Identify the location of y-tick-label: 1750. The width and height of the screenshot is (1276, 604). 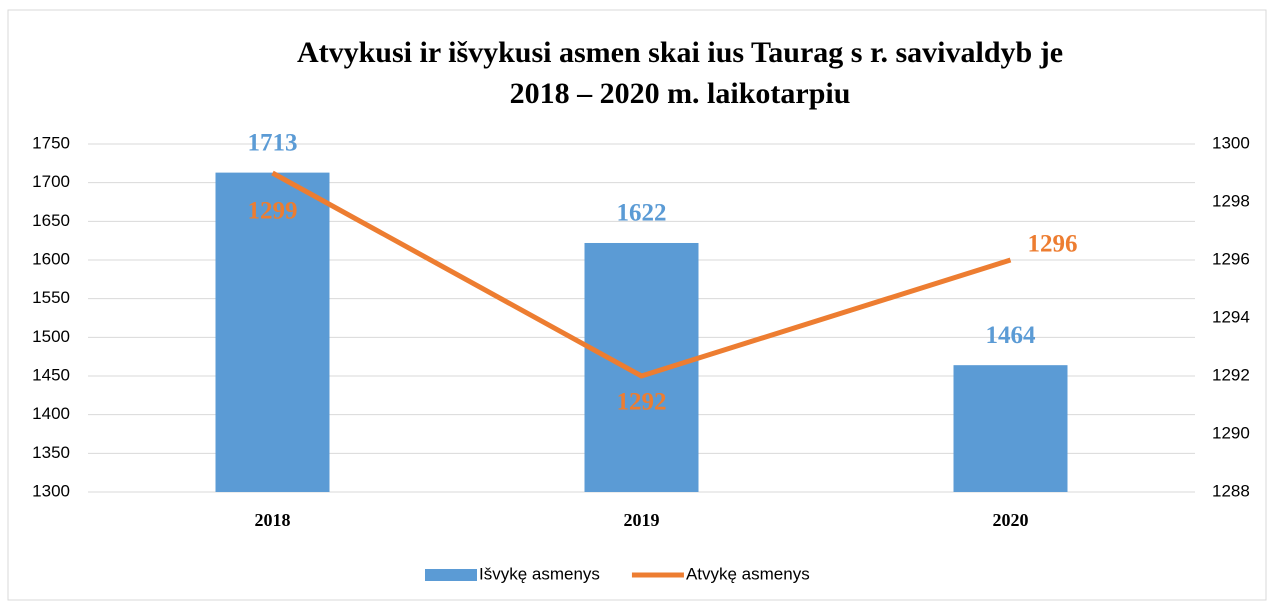
(51, 142).